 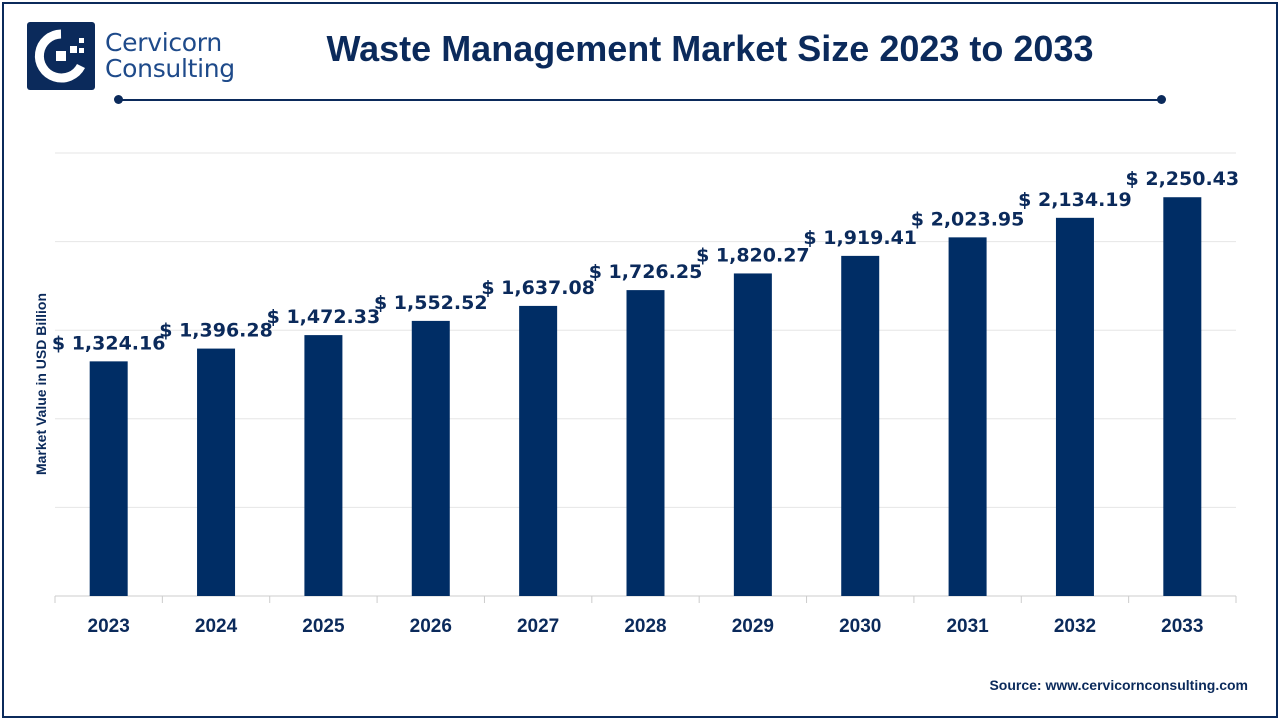 What do you see at coordinates (538, 450) in the screenshot?
I see `bar-2027` at bounding box center [538, 450].